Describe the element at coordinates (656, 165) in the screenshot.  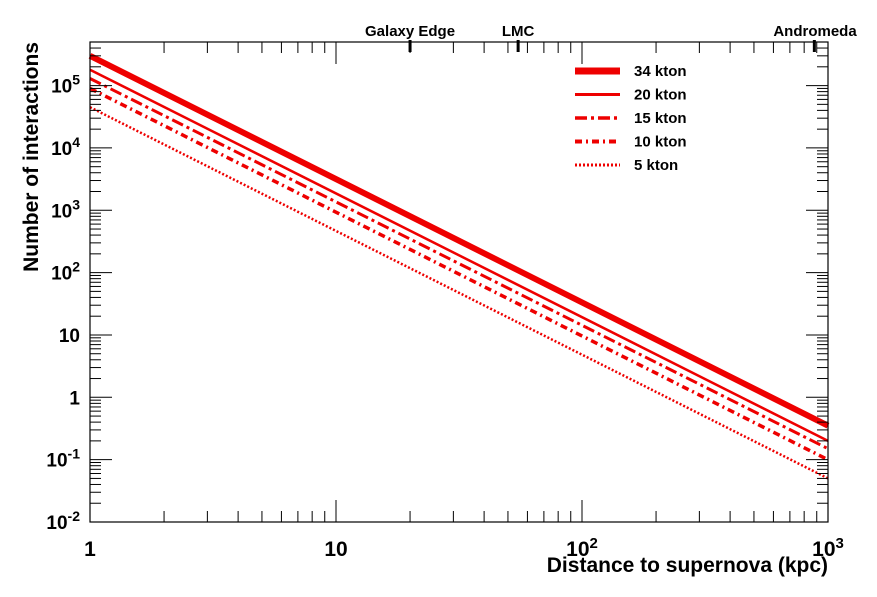
I see `legend-label: 5 kton` at that location.